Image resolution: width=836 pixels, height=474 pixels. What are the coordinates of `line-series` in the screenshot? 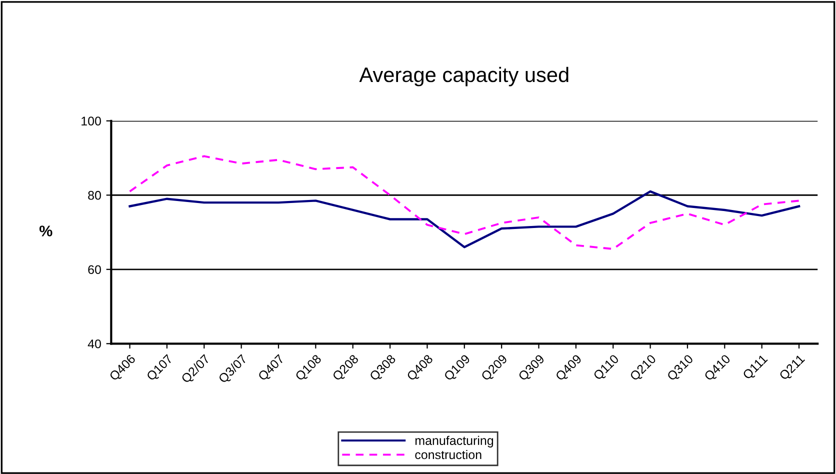 It's located at (464, 219).